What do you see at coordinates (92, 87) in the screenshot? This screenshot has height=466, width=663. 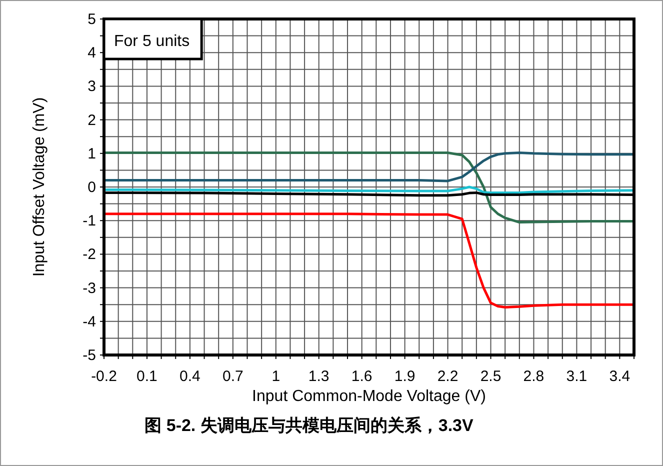 I see `y-tick-label: 3` at bounding box center [92, 87].